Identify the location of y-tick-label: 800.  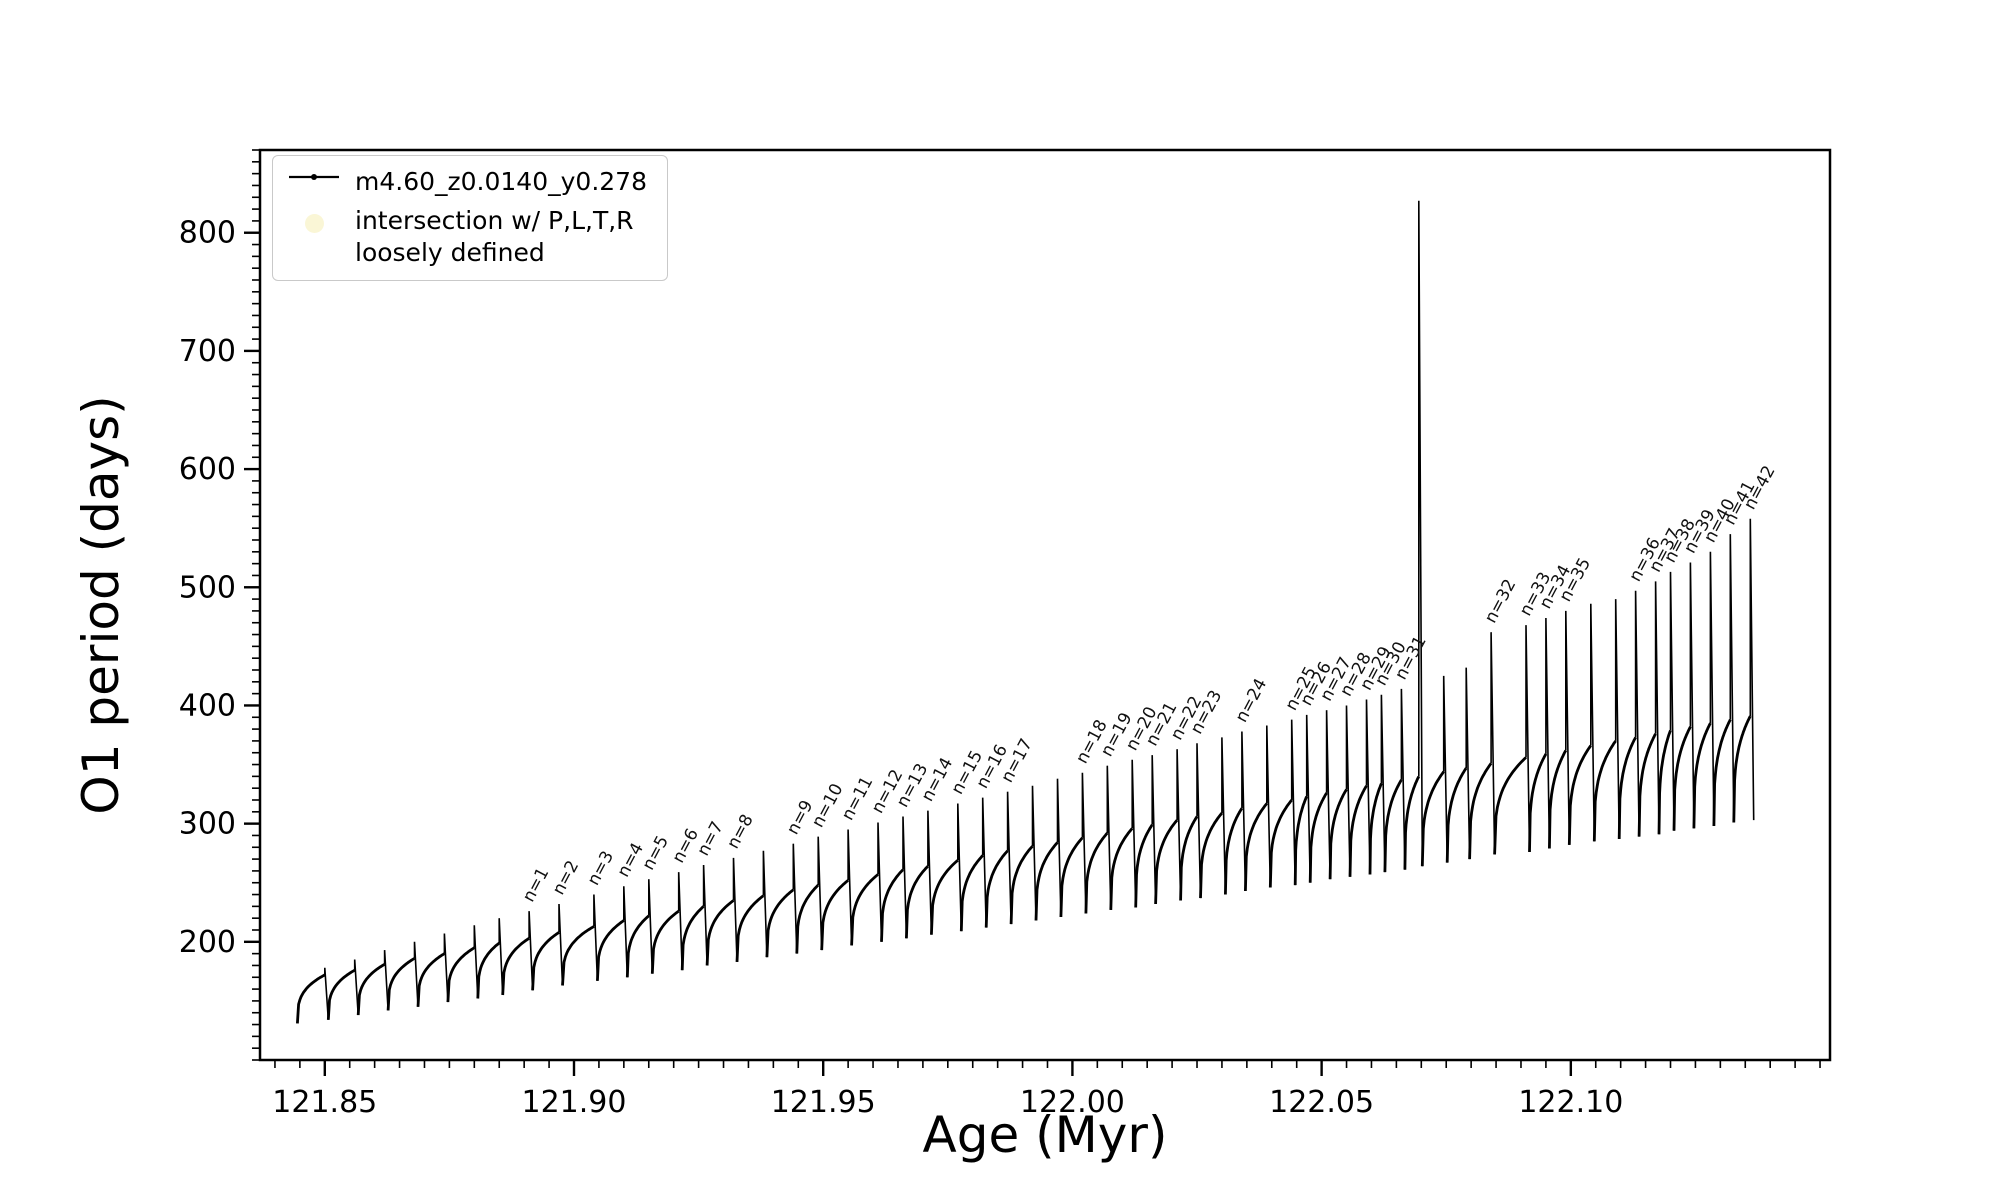
(207, 233).